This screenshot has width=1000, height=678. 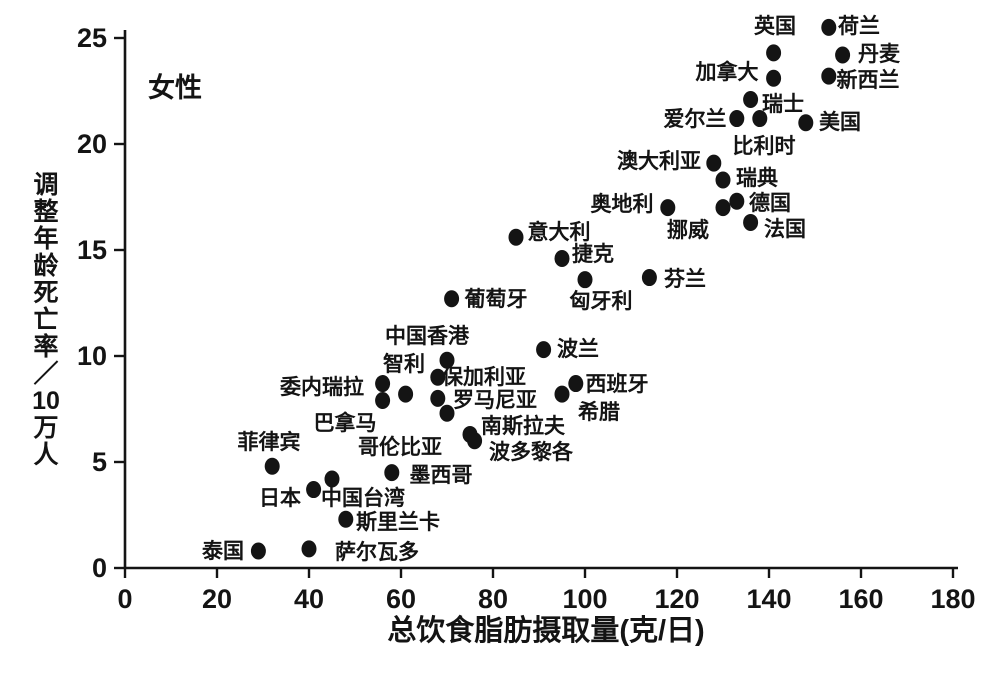 I want to click on point-label: 斯里兰卡, so click(x=398, y=522).